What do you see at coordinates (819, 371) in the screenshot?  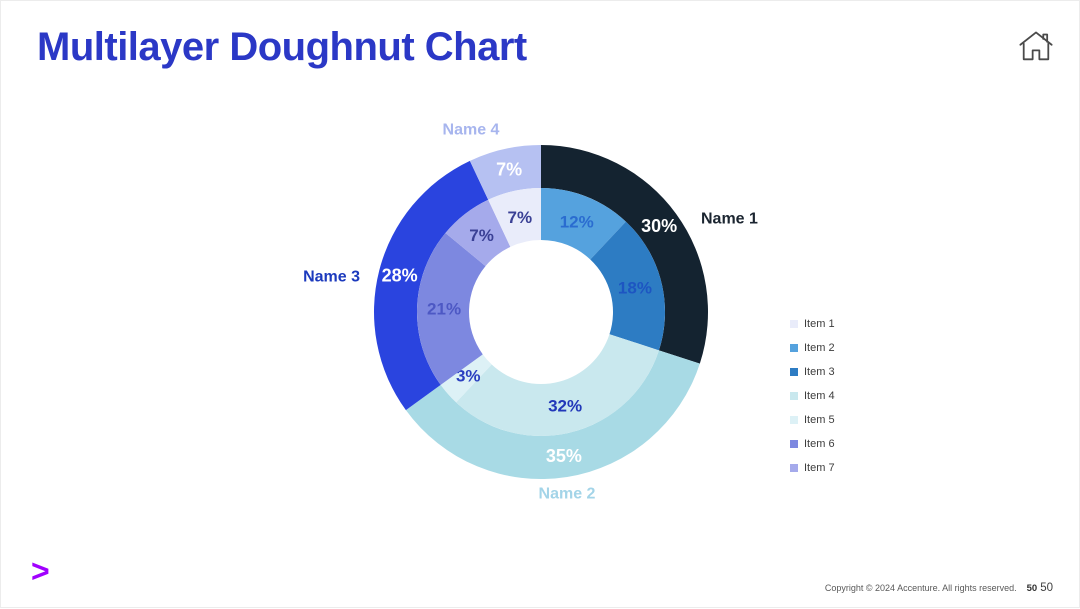 I see `legend-label: Item 3` at bounding box center [819, 371].